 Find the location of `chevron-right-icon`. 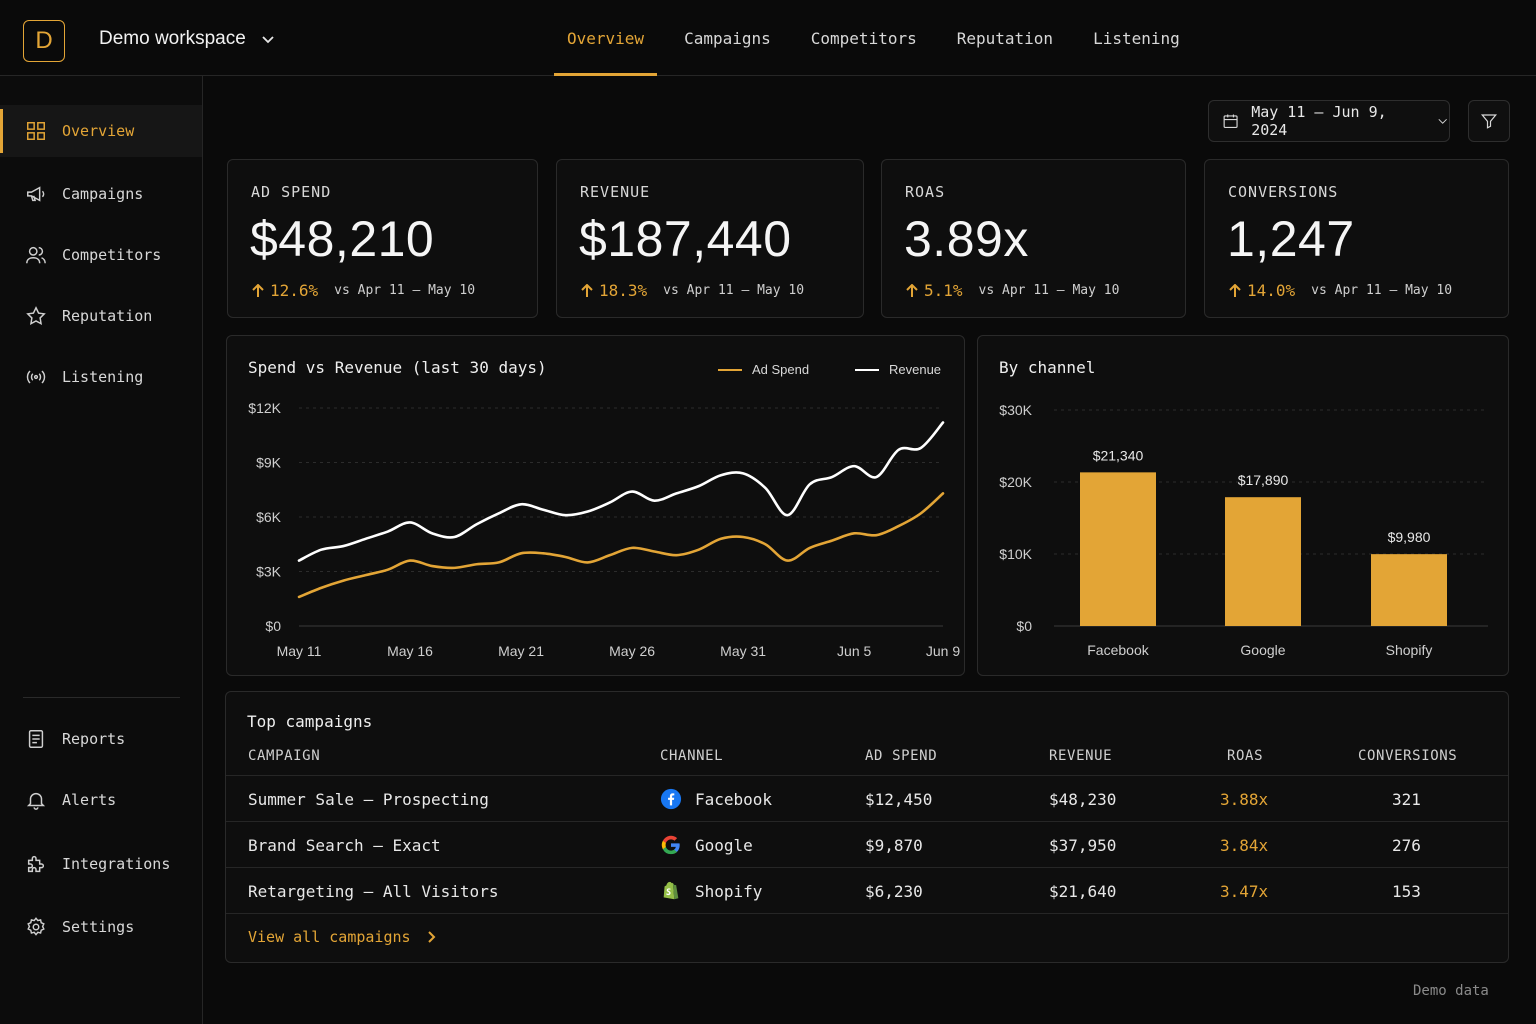

chevron-right-icon is located at coordinates (431, 937).